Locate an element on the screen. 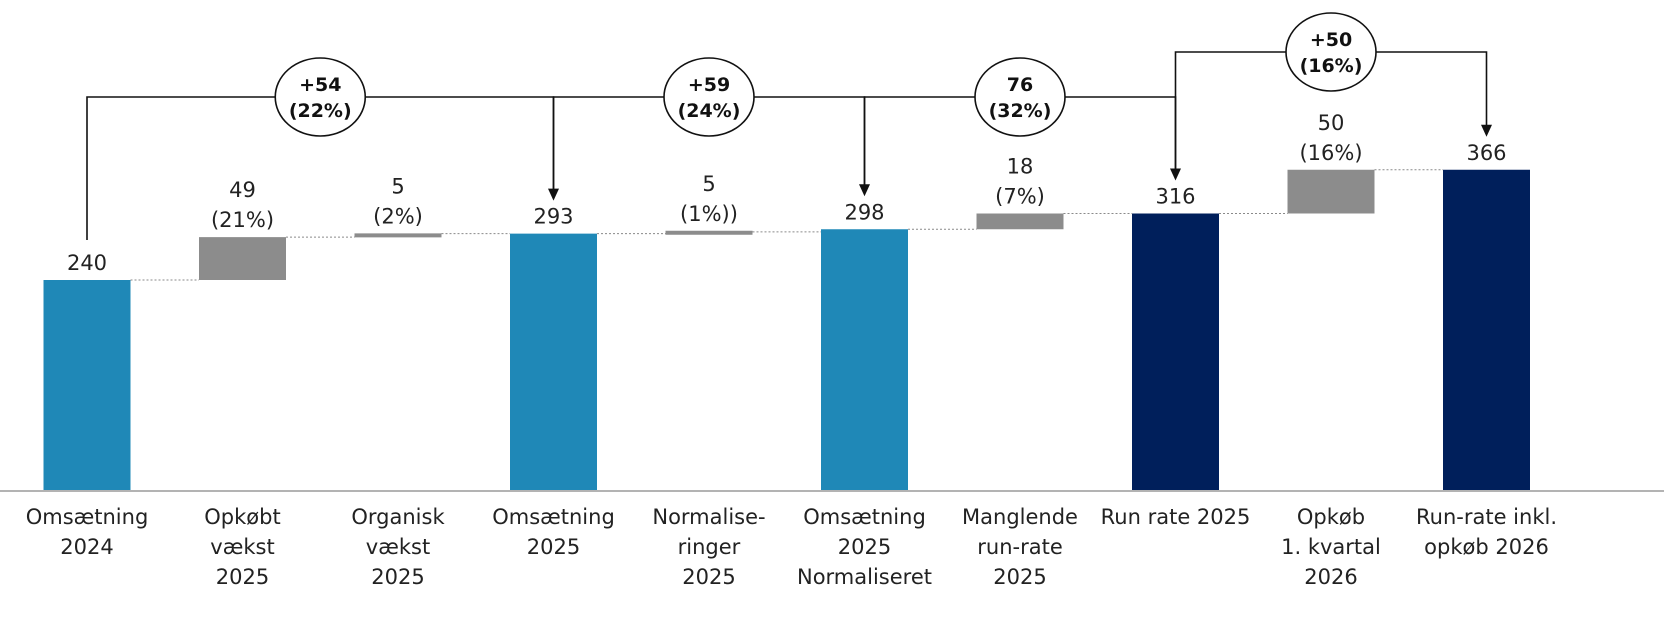 The width and height of the screenshot is (1664, 618). value-label-8: (16%) is located at coordinates (1330, 153).